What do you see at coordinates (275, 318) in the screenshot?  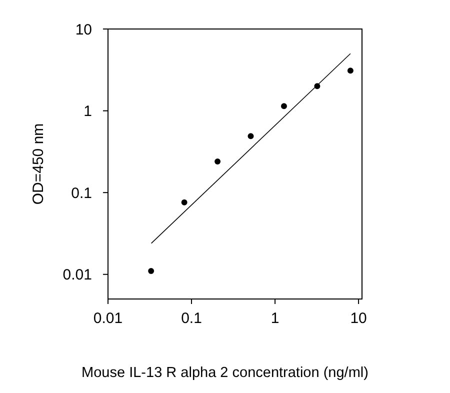 I see `x-tick-label: 1` at bounding box center [275, 318].